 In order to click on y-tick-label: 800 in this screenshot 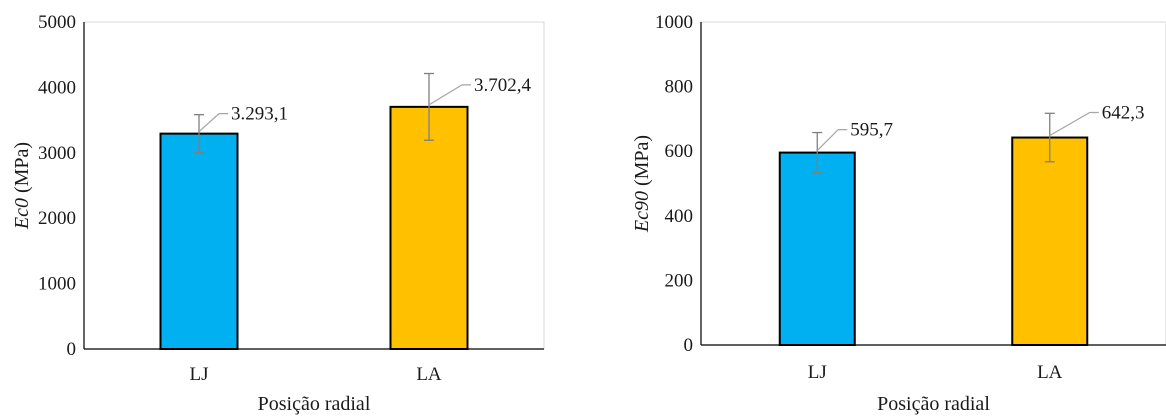, I will do `click(679, 87)`.